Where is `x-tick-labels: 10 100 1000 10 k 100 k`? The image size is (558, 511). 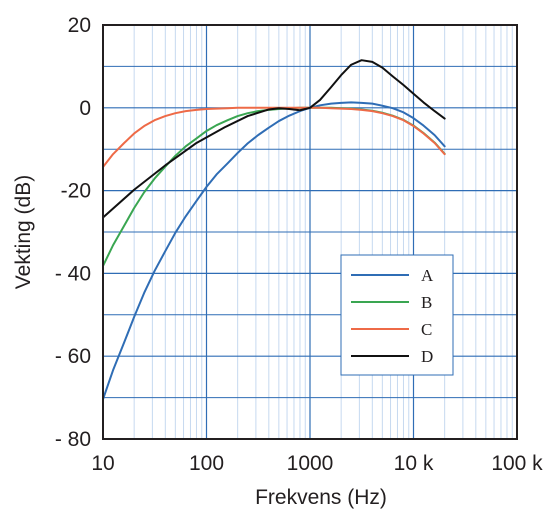 x-tick-labels: 10 100 1000 10 k 100 k is located at coordinates (317, 463).